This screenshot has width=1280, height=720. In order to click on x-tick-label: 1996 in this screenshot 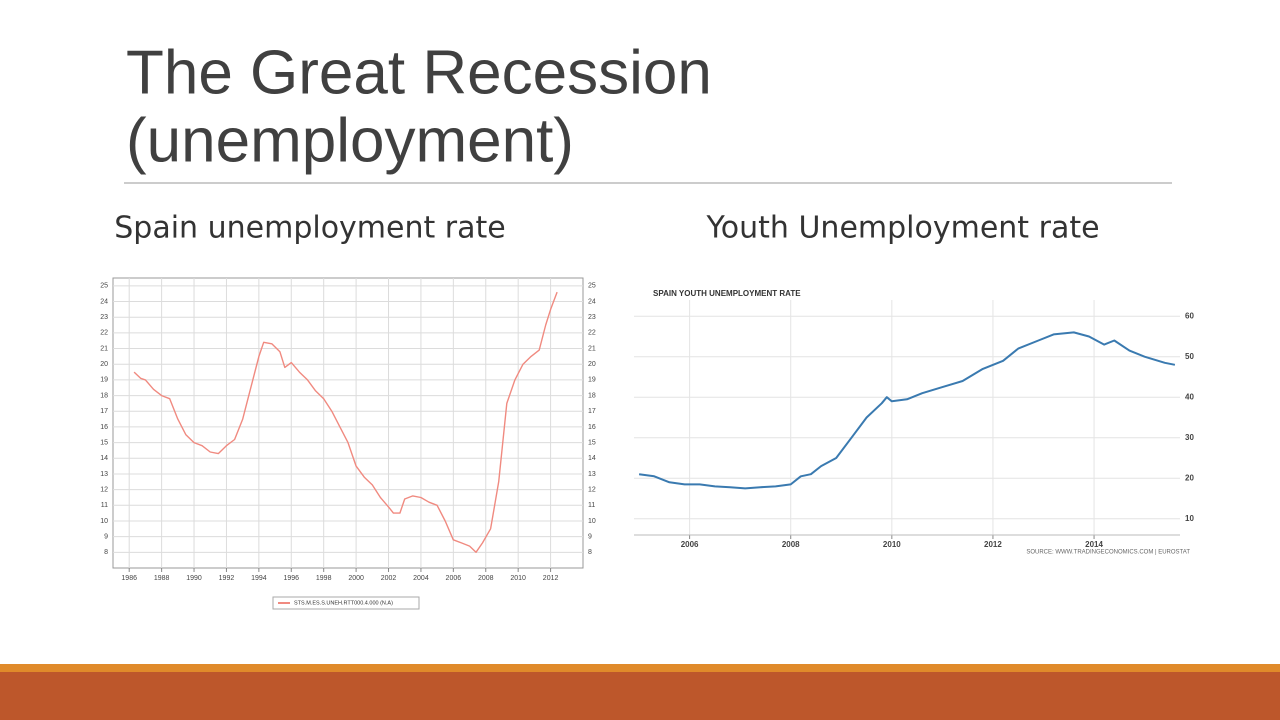, I will do `click(291, 578)`.